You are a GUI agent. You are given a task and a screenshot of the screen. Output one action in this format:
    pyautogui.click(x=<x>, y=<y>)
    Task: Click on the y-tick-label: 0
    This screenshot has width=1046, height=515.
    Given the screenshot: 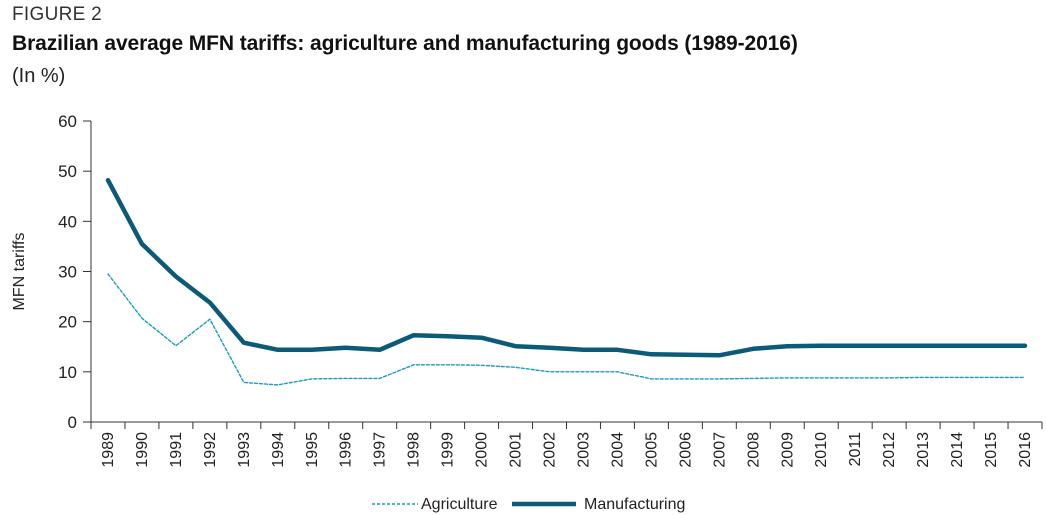 What is the action you would take?
    pyautogui.click(x=72, y=422)
    